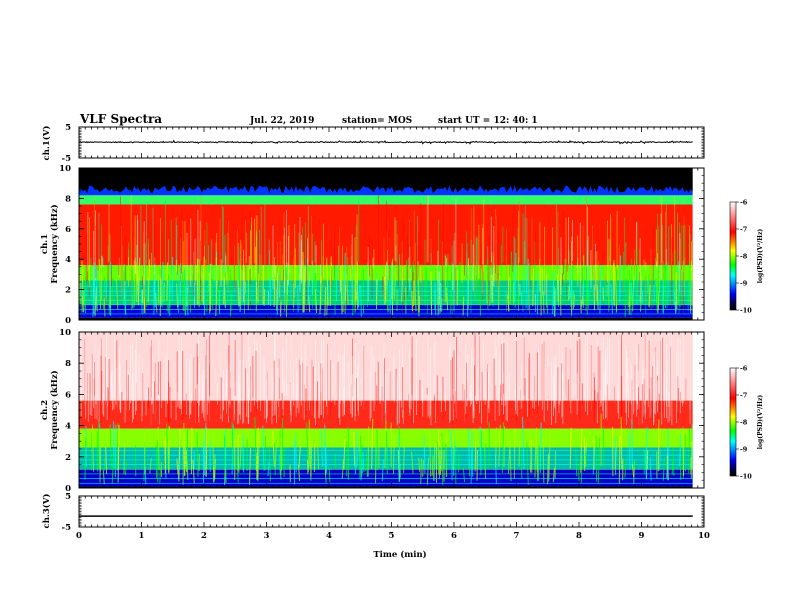 This screenshot has width=792, height=616. What do you see at coordinates (54, 409) in the screenshot?
I see `ch2-frequency-label: Frequency (kHz)` at bounding box center [54, 409].